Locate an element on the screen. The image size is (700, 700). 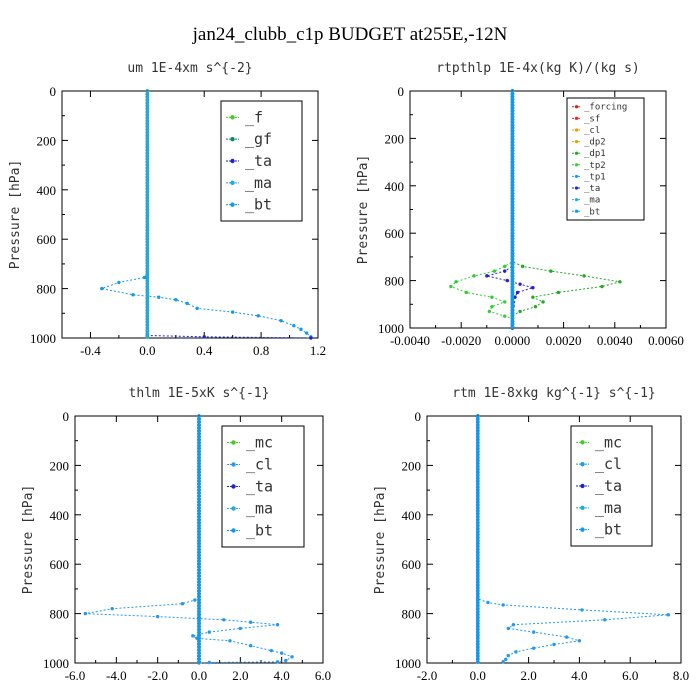
figure-title: jan24_clubb_c1p BUDGET at255E,-12N is located at coordinates (350, 34).